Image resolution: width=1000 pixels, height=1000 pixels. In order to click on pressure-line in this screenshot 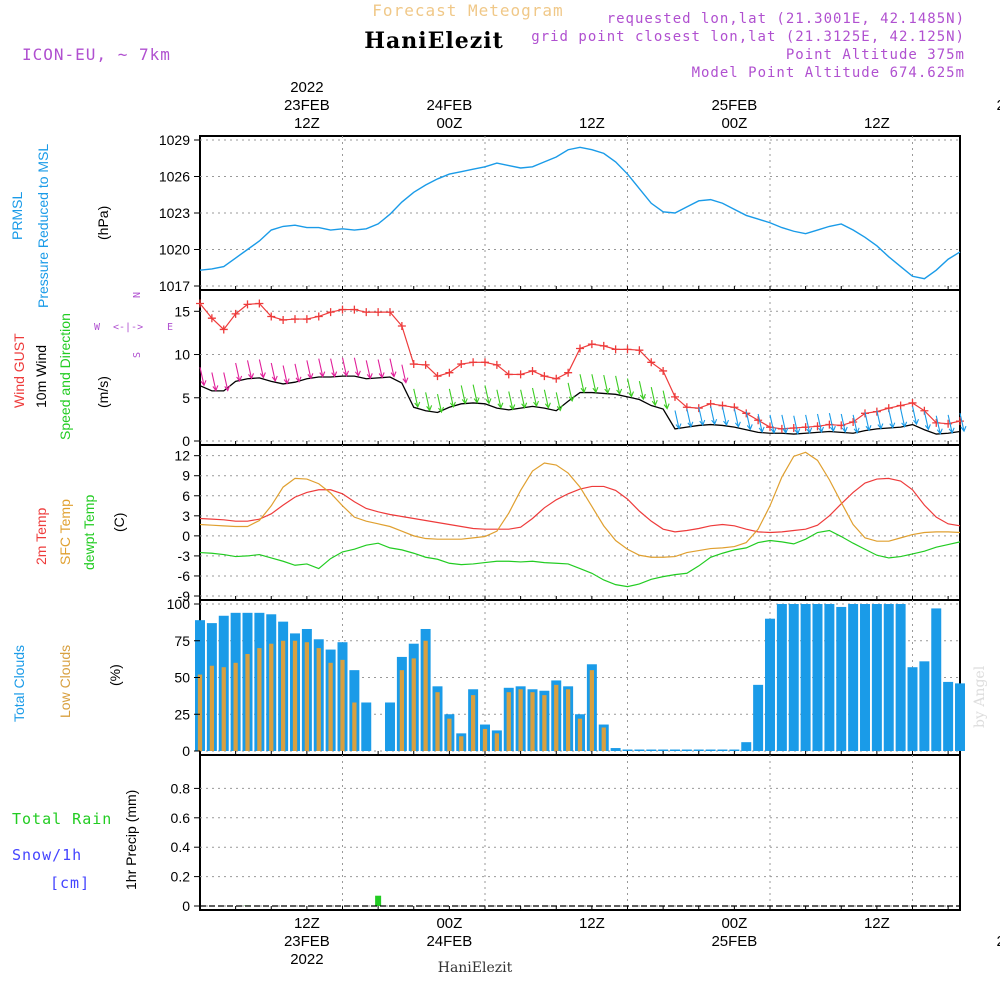, I will do `click(580, 213)`.